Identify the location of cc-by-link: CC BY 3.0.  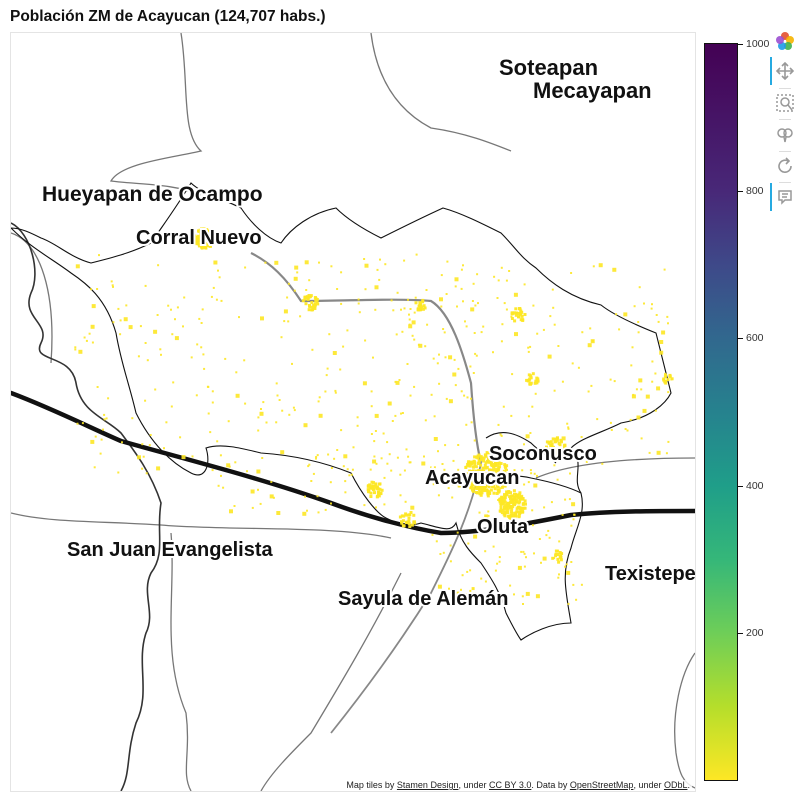
(510, 785).